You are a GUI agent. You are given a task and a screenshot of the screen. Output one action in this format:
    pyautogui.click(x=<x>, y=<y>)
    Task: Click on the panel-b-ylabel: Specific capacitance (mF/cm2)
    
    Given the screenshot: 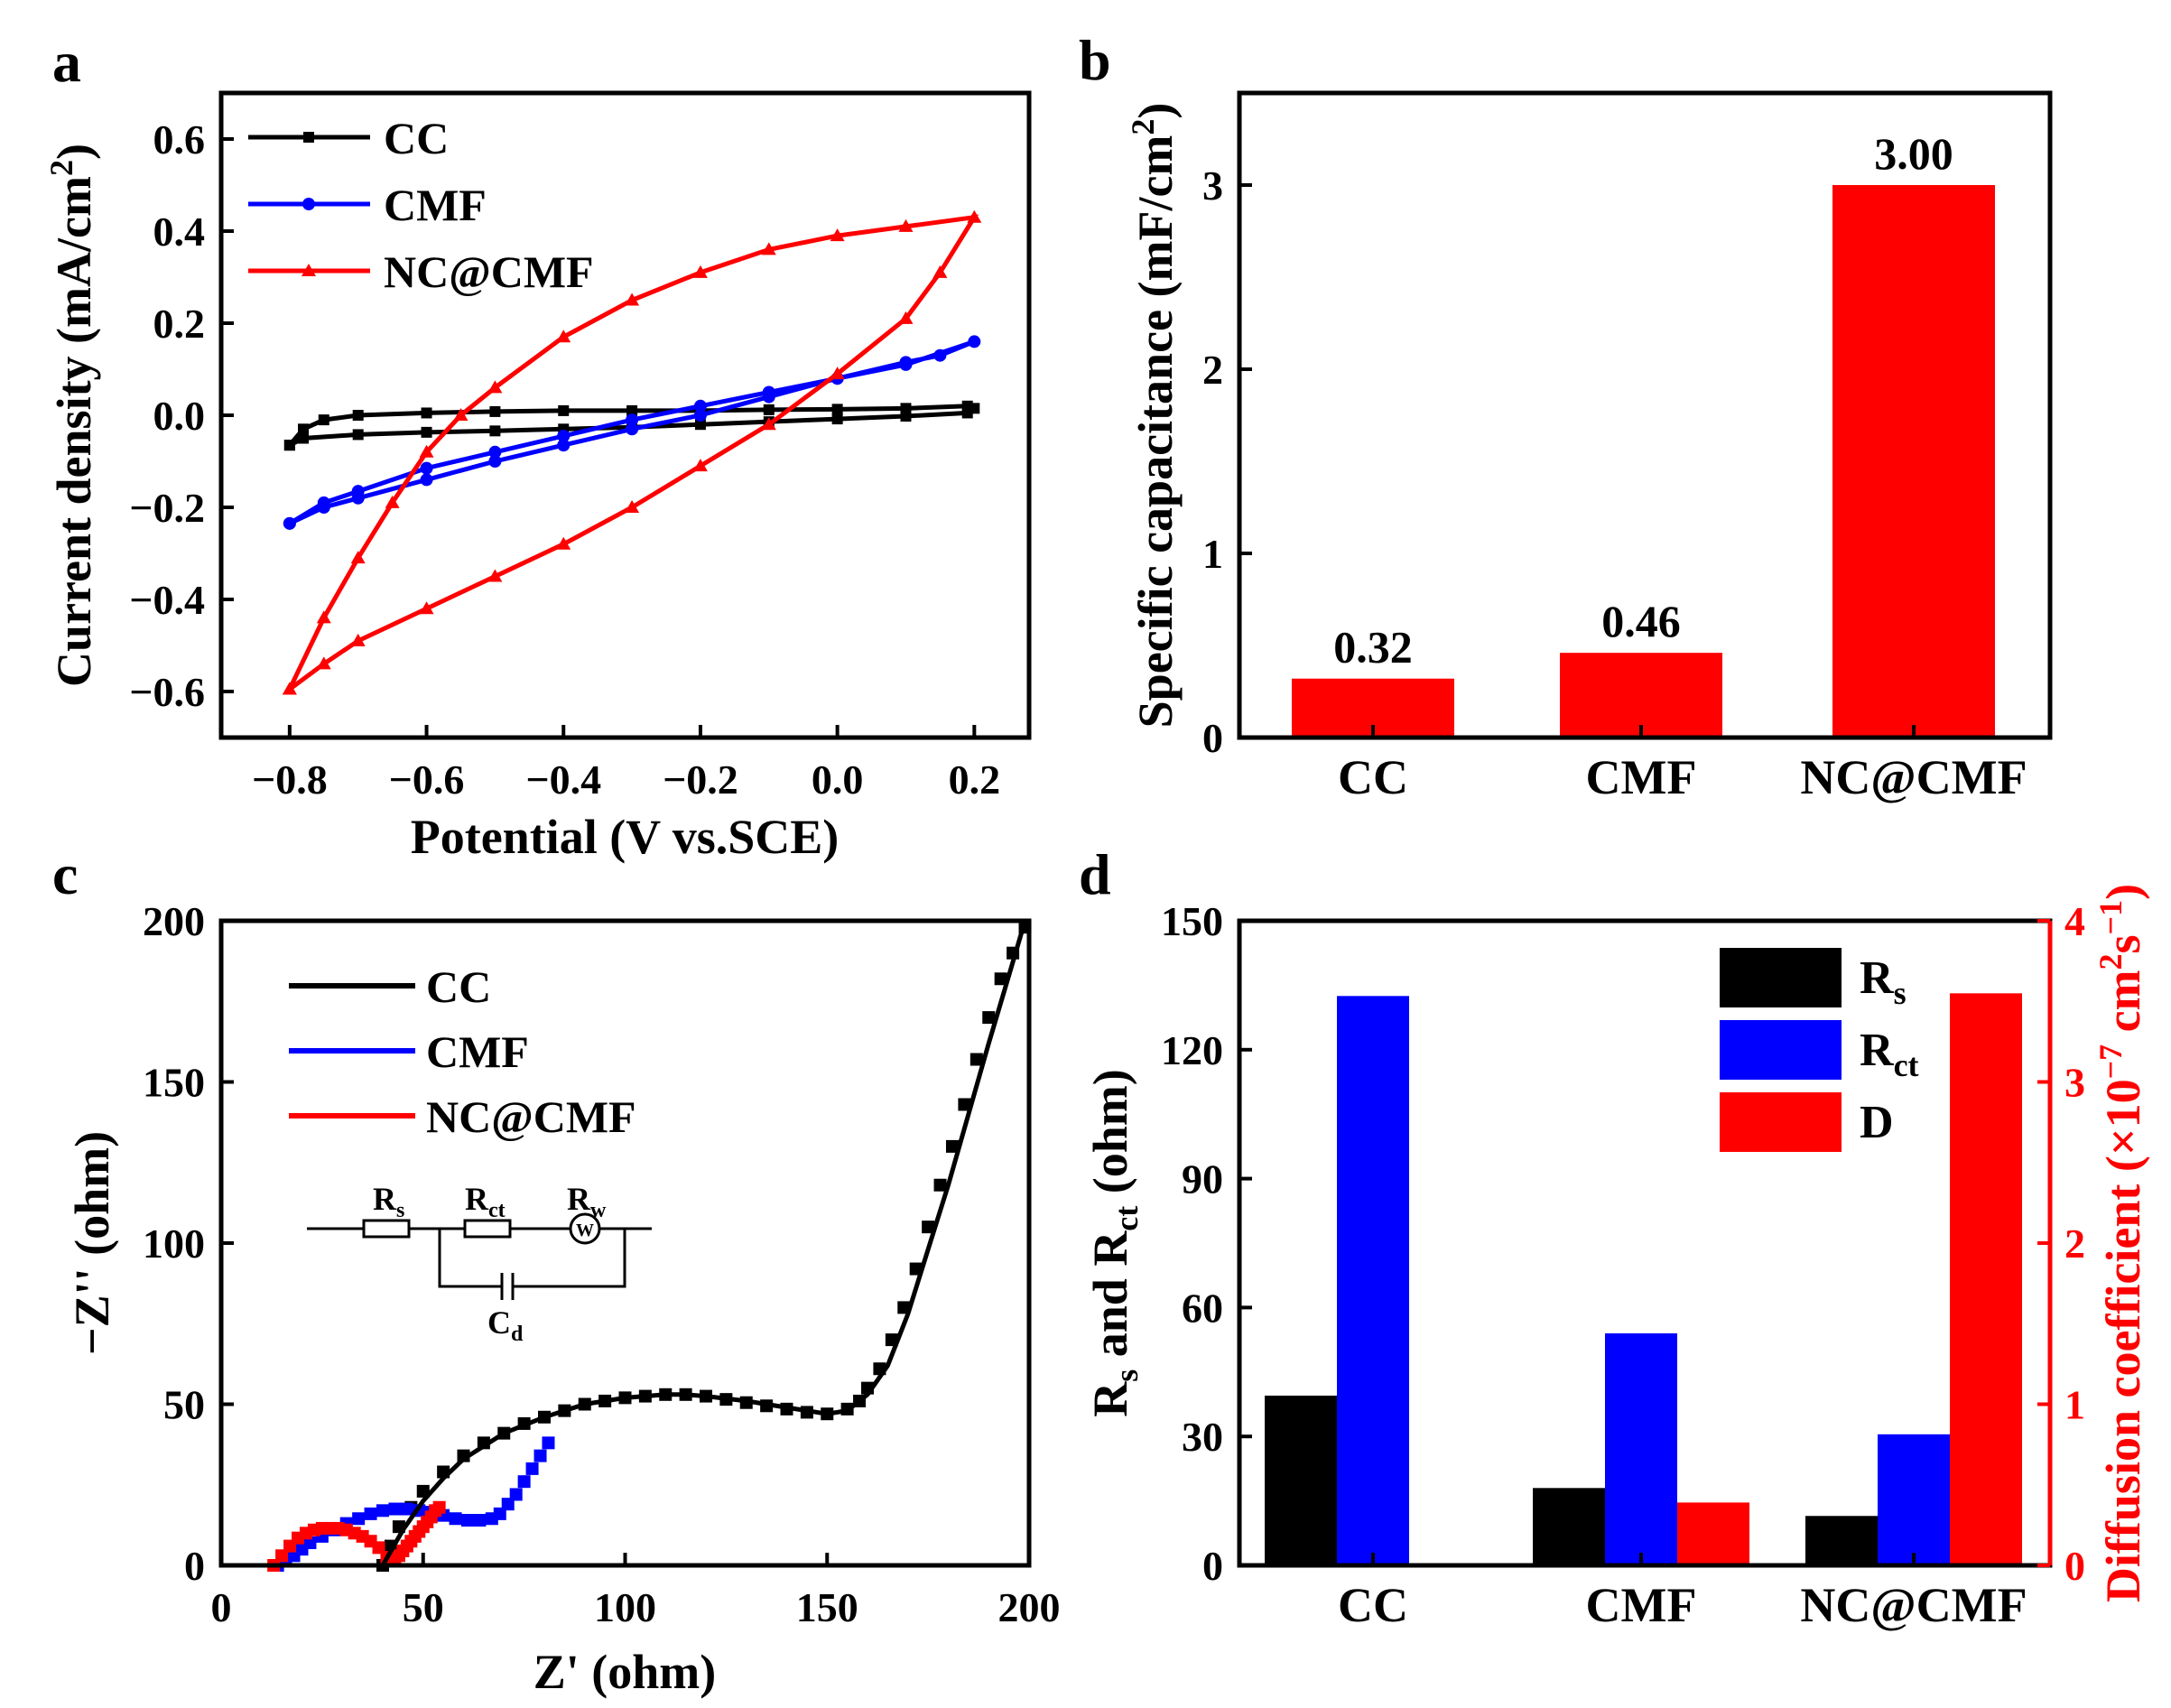 What is the action you would take?
    pyautogui.click(x=1154, y=416)
    